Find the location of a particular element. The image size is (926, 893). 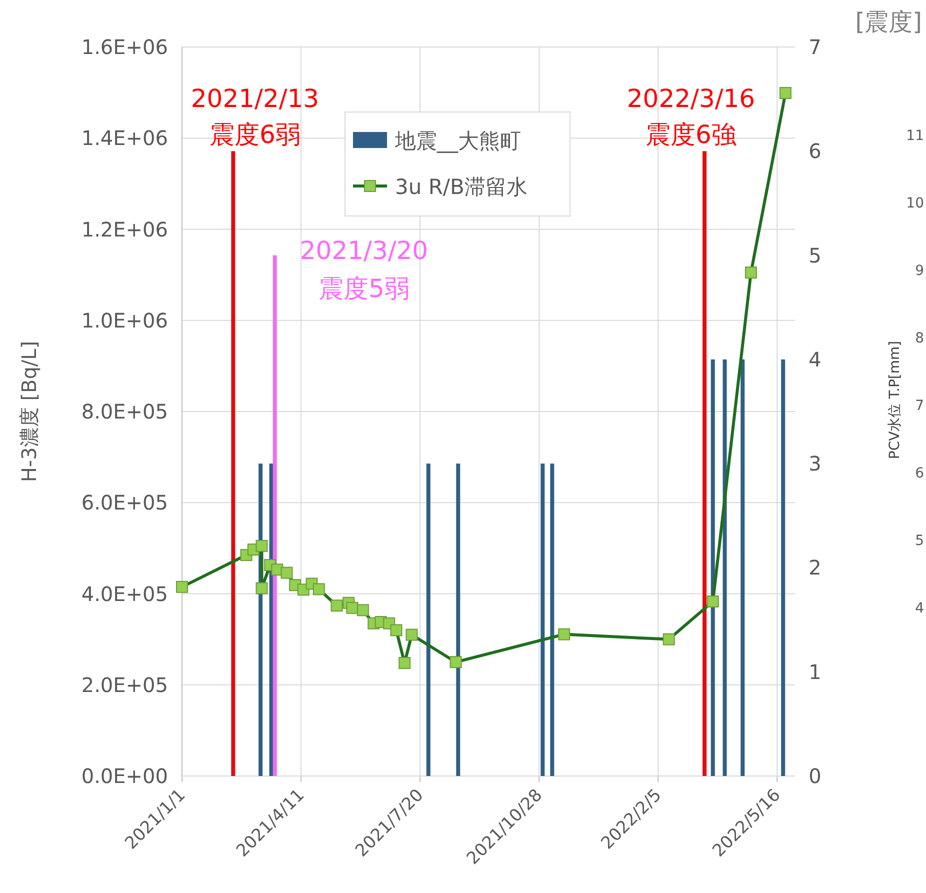

y-tick-label: 1.0E+06 is located at coordinates (124, 320).